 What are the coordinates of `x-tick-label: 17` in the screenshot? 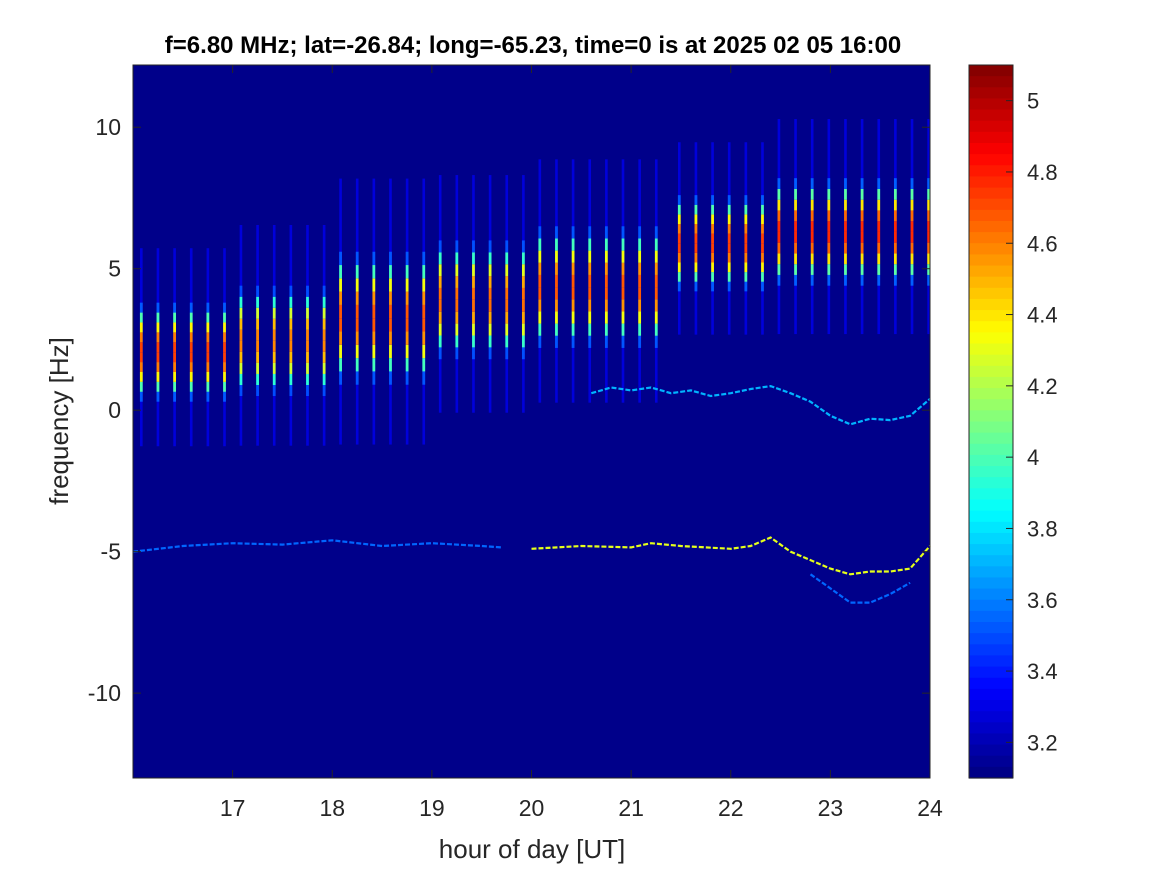 It's located at (233, 808).